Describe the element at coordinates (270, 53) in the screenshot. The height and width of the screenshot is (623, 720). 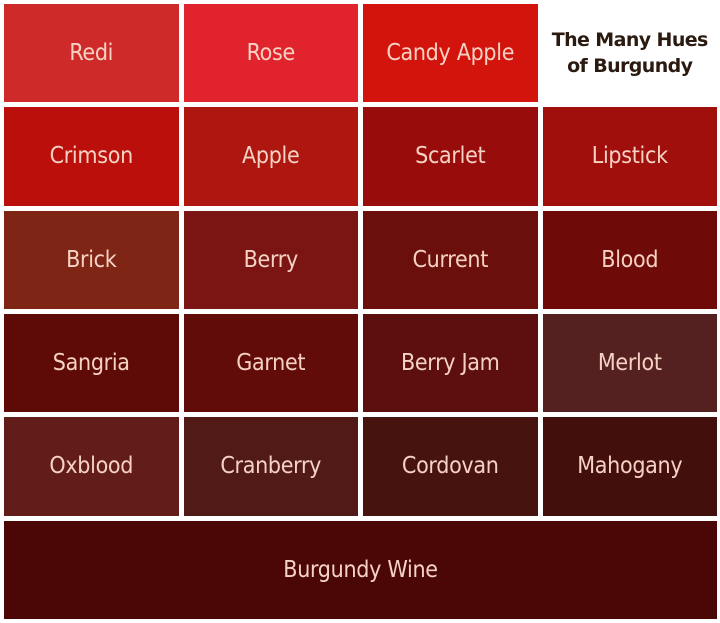
I see `swatch-rose: Rose` at that location.